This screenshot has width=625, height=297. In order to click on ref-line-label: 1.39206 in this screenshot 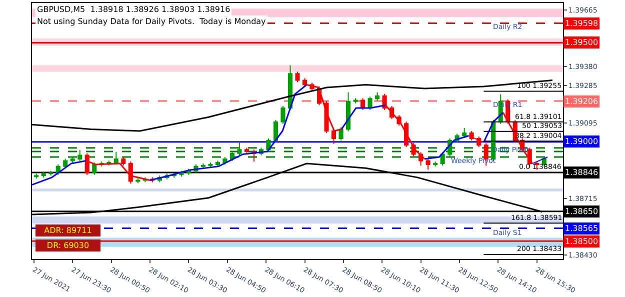, I will do `click(581, 101)`.